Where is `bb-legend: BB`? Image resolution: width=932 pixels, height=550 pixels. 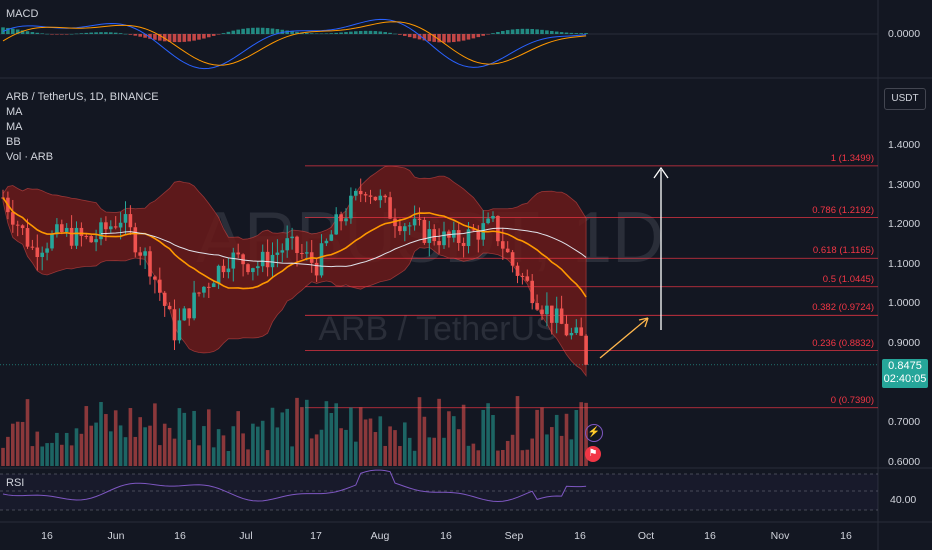 bb-legend: BB is located at coordinates (13, 142).